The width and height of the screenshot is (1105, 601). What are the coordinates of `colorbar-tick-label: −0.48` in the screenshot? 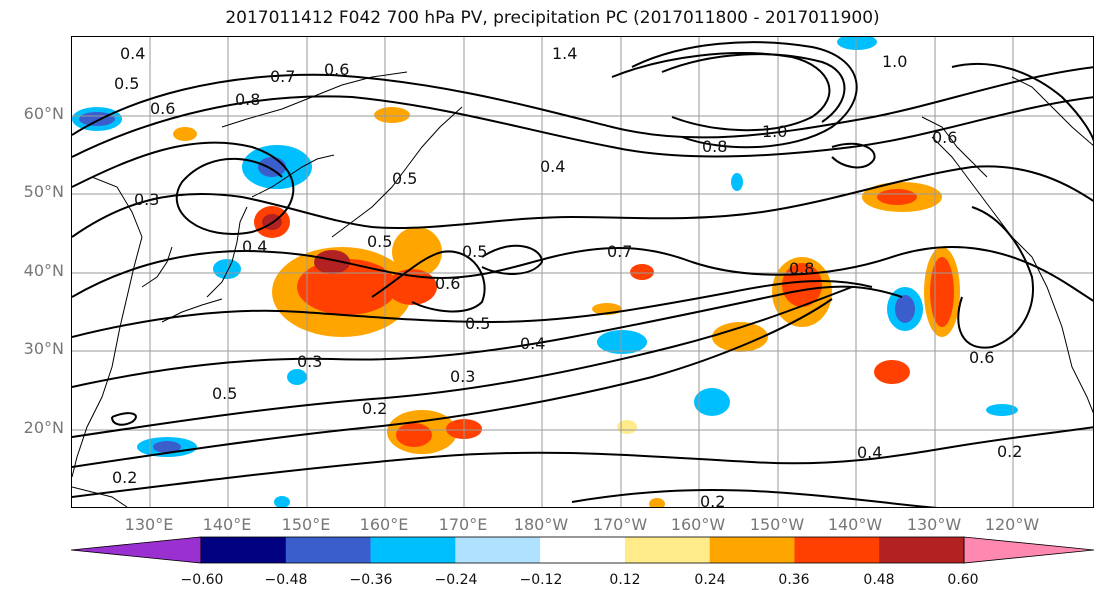 It's located at (286, 580).